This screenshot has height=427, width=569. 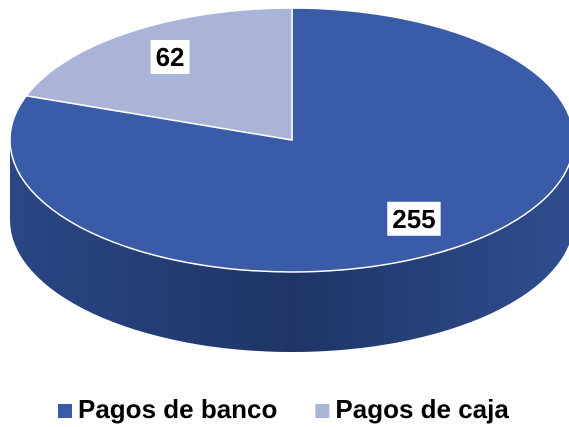 I want to click on legend-label: Pagos de caja, so click(x=422, y=409).